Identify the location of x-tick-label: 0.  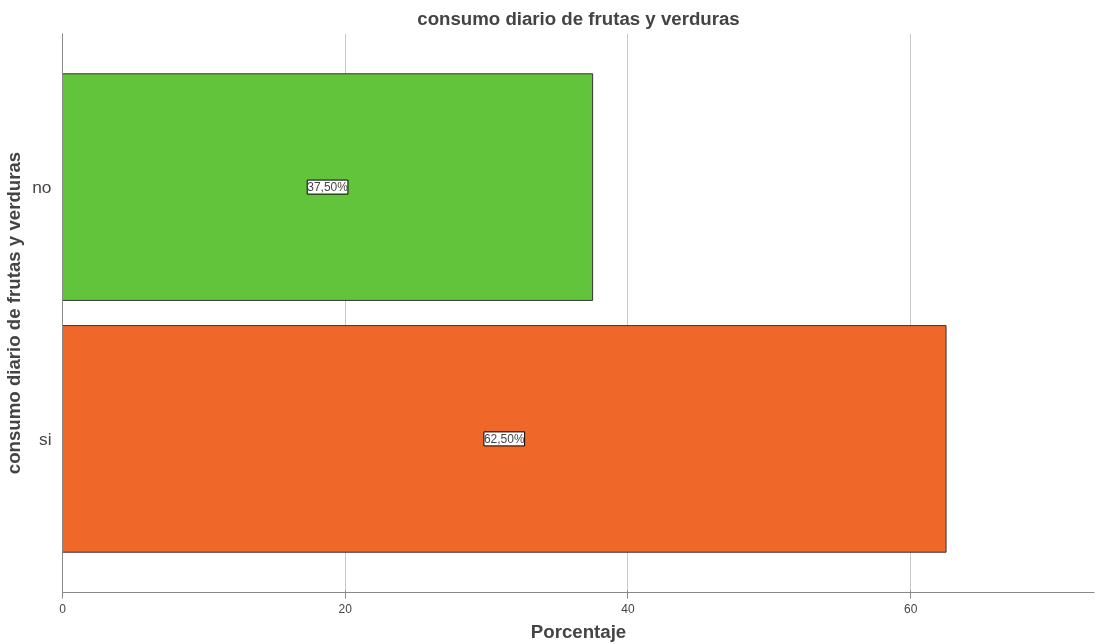
(63, 608).